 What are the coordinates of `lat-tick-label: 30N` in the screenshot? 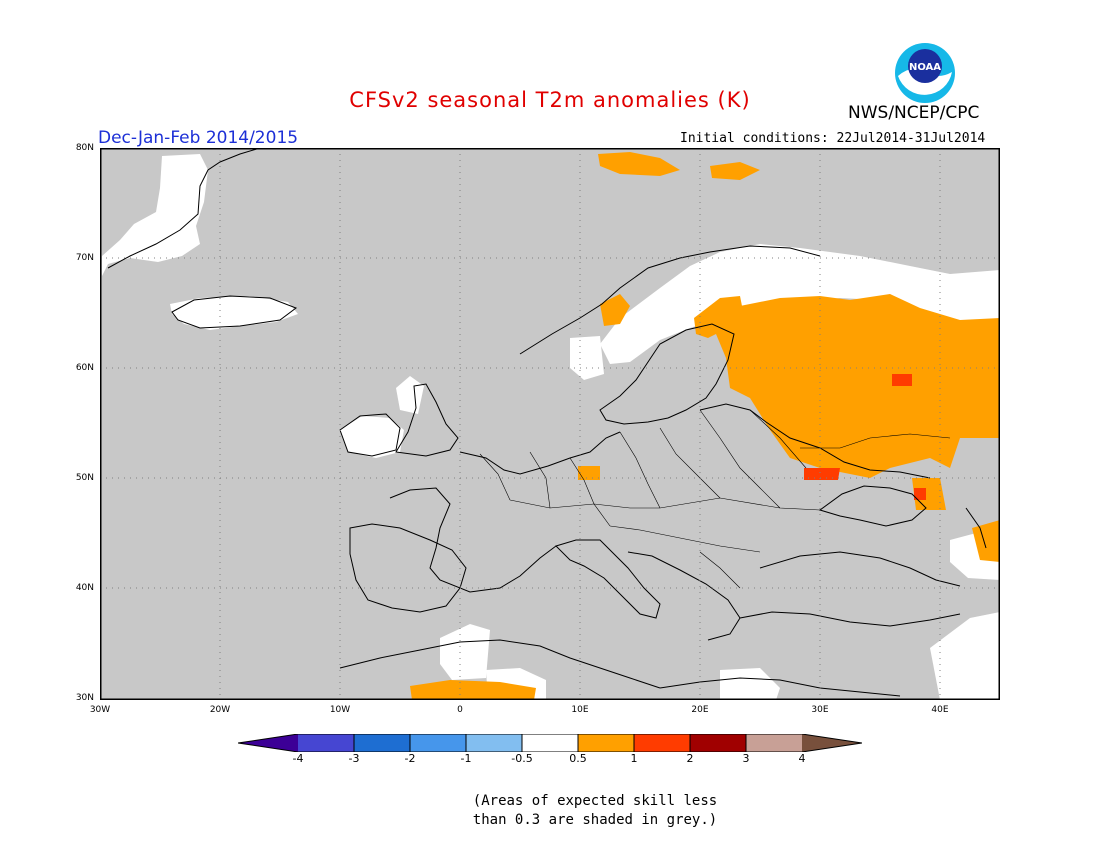 It's located at (84, 698).